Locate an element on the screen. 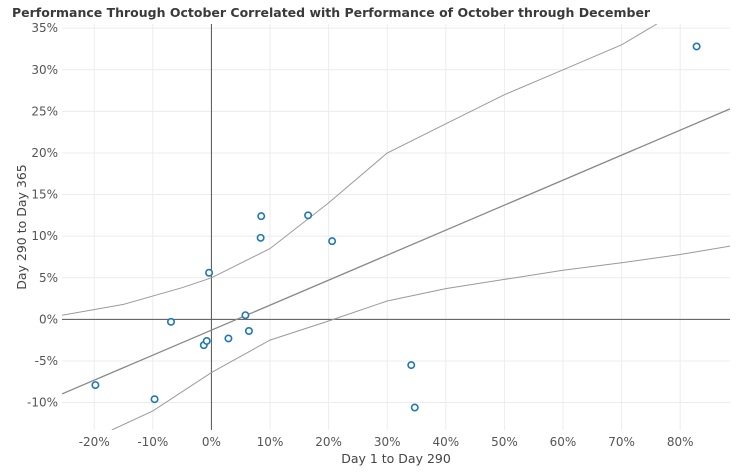 The image size is (737, 473). y-tick-label: 10% is located at coordinates (44, 236).